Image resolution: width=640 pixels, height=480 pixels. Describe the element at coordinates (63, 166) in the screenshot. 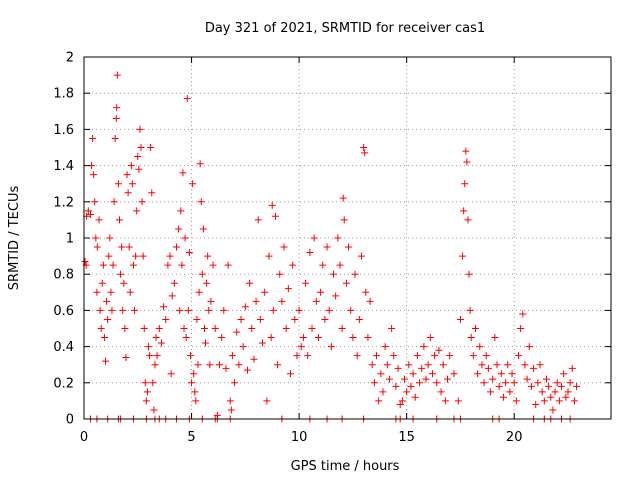

I see `y-tick-label: 1.4` at that location.